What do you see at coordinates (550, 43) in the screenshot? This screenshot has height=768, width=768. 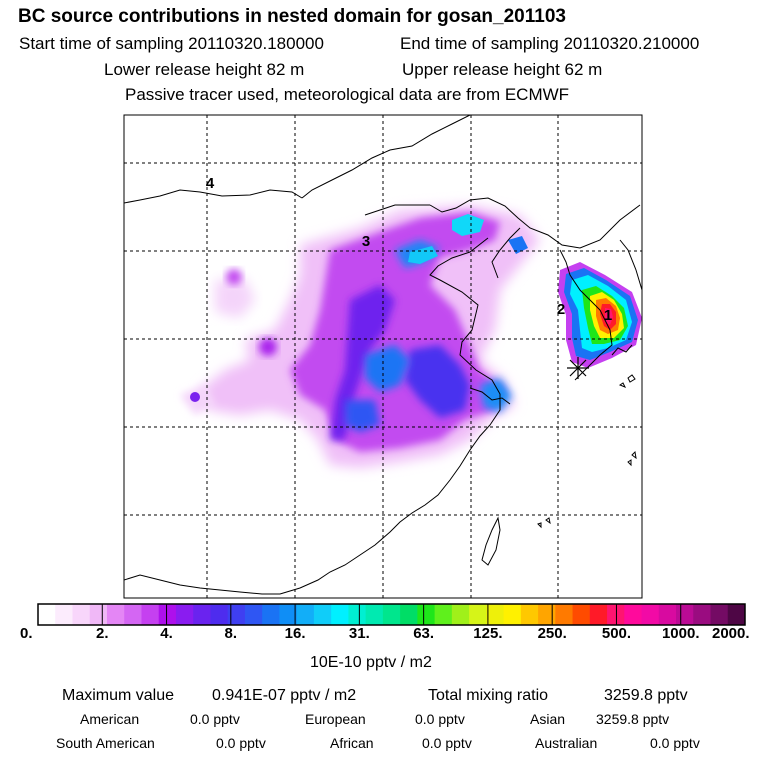 I see `sampling-end-time: End time of sampling 20110320.210000` at bounding box center [550, 43].